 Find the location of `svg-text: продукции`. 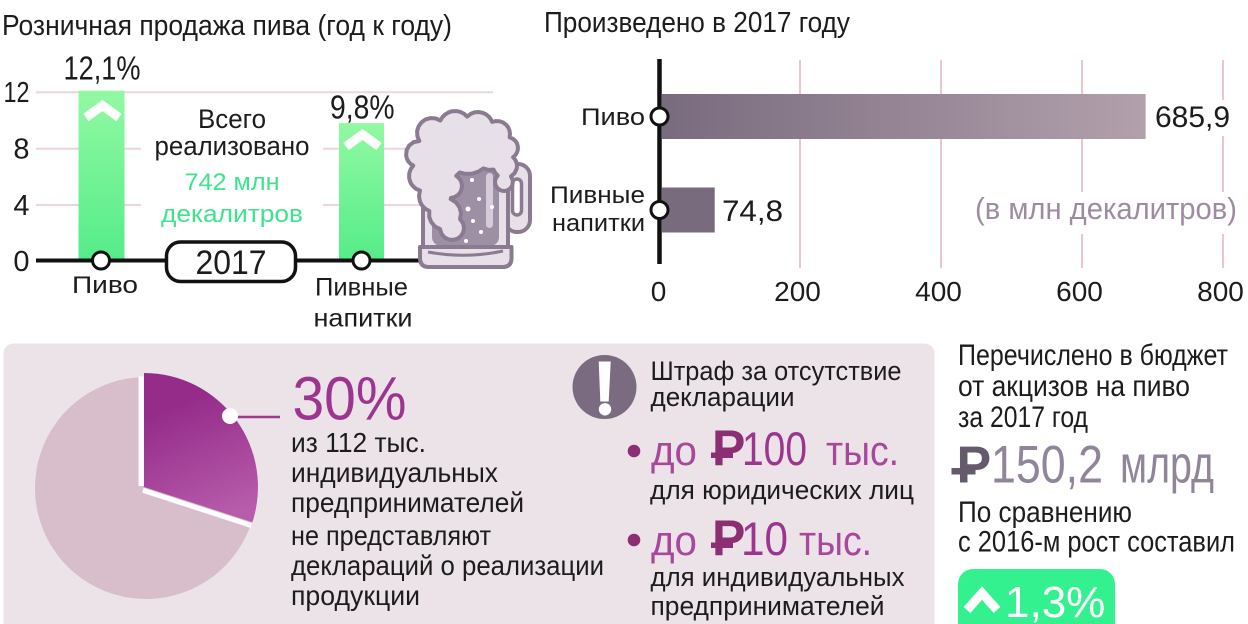

svg-text: продукции is located at coordinates (355, 595).